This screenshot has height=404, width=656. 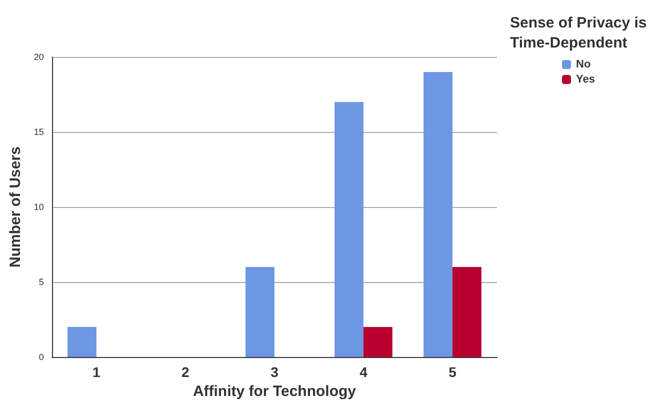 What do you see at coordinates (39, 132) in the screenshot?
I see `y-tick-label: 15` at bounding box center [39, 132].